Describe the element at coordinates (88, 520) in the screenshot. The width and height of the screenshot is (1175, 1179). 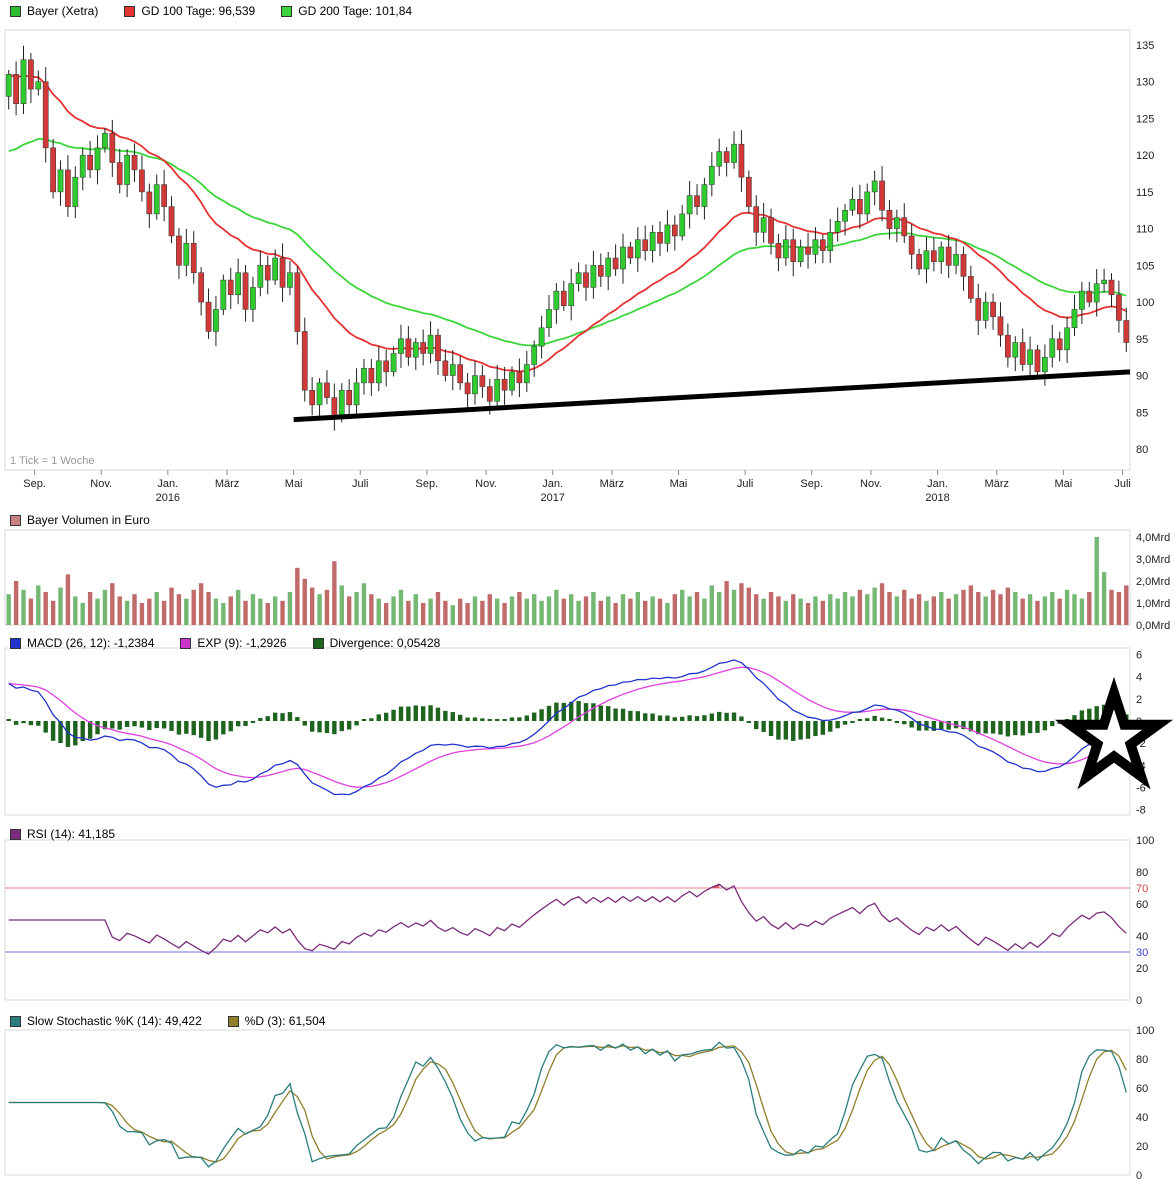
I see `volume-label: Bayer Volumen in Euro` at that location.